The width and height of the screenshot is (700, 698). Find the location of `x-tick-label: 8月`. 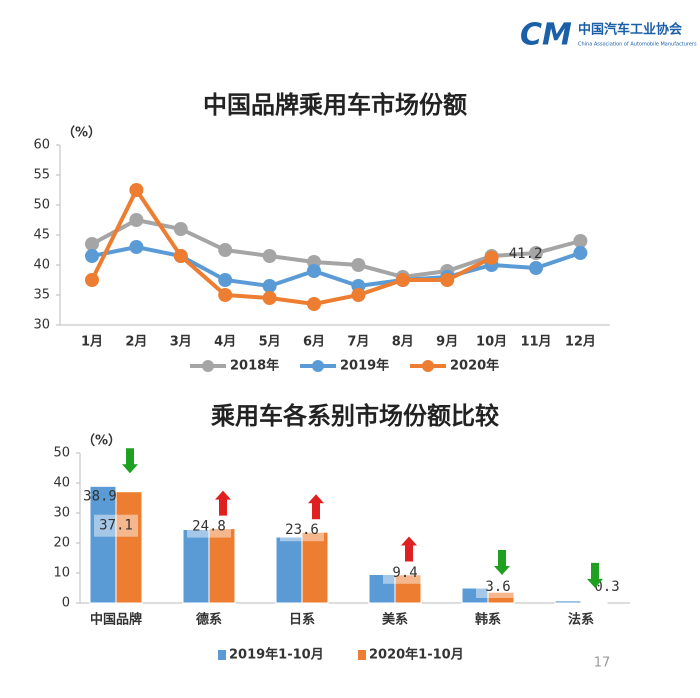

x-tick-label: 8月 is located at coordinates (403, 342).